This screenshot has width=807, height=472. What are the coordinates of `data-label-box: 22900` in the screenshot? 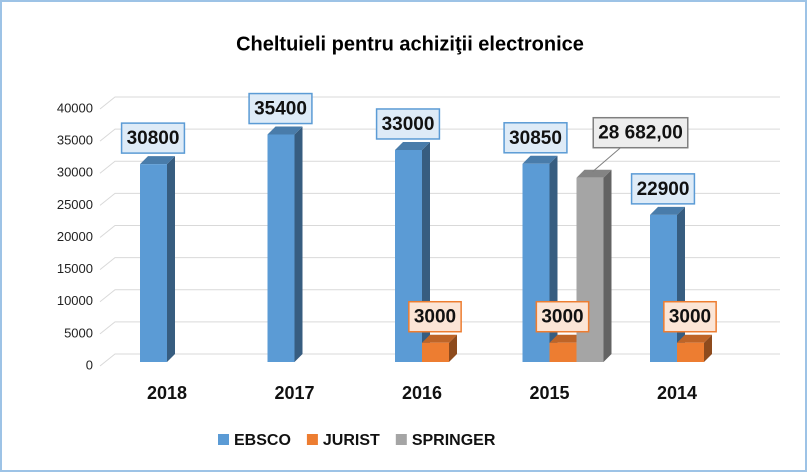 It's located at (663, 189).